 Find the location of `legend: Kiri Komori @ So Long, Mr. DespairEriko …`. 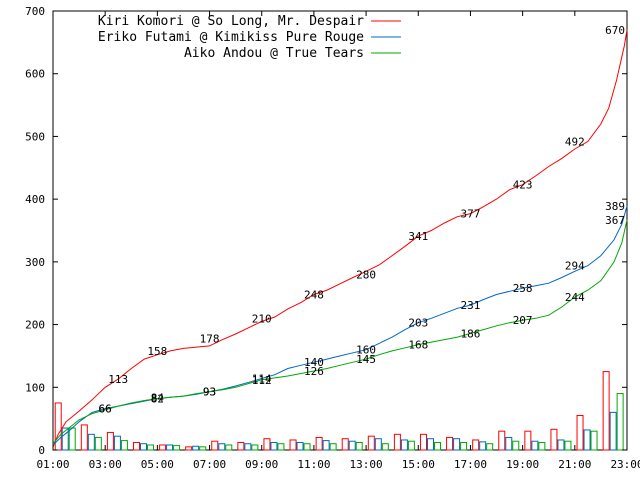

legend: Kiri Komori @ So Long, Mr. DespairEriko … is located at coordinates (249, 37).